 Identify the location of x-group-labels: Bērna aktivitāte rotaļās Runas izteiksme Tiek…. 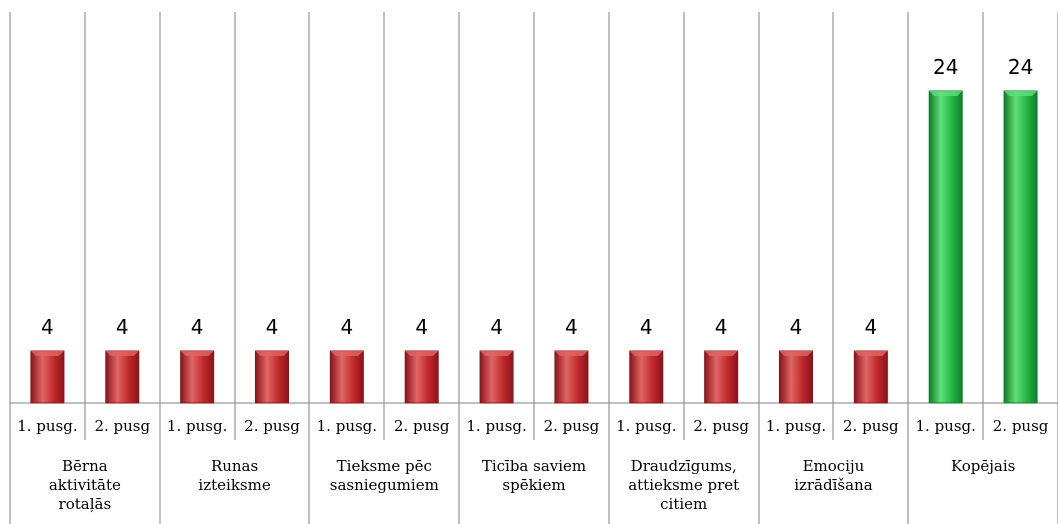
(532, 485).